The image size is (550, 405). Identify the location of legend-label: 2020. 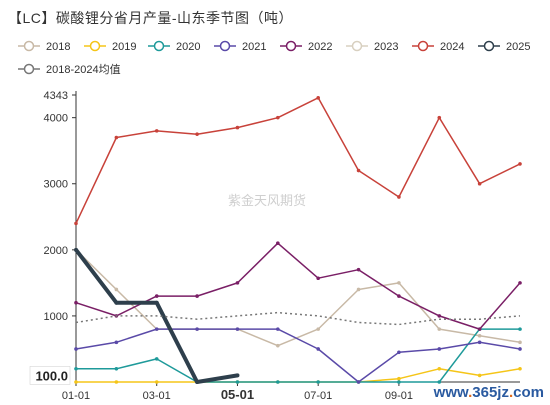
(188, 47).